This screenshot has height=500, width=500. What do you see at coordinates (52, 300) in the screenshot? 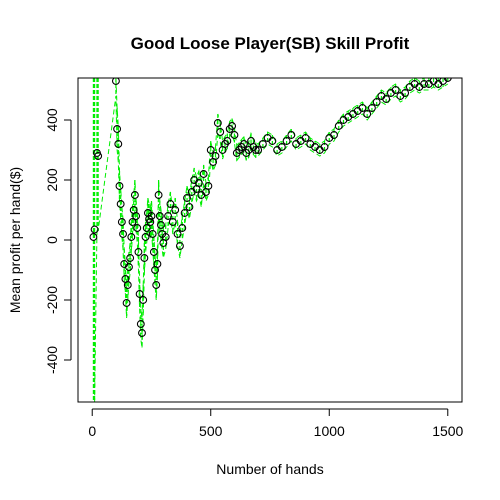
I see `y-tick-label: -200` at bounding box center [52, 300].